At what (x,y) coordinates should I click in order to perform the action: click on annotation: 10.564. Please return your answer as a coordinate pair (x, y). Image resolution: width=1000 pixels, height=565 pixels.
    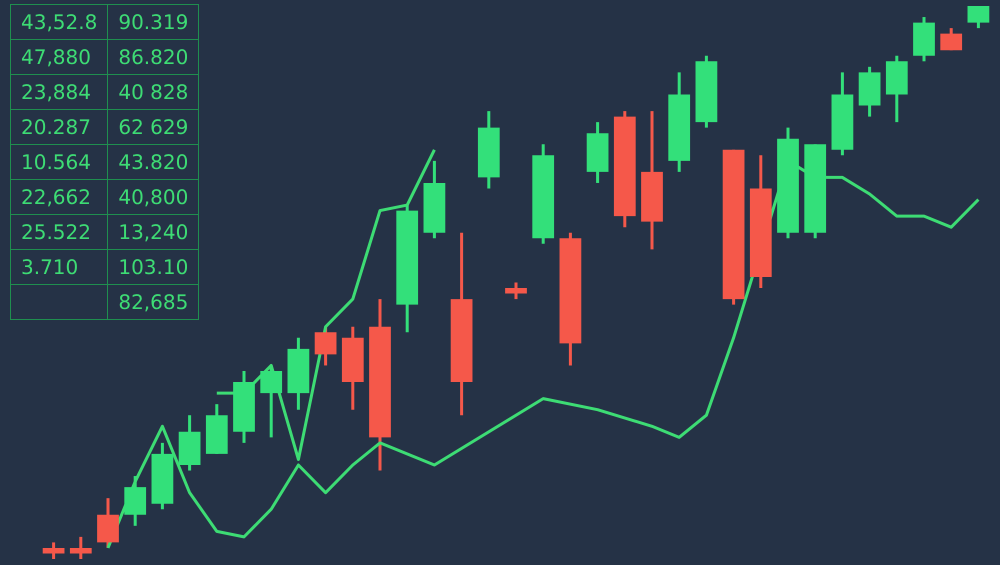
    Looking at the image, I should click on (59, 162).